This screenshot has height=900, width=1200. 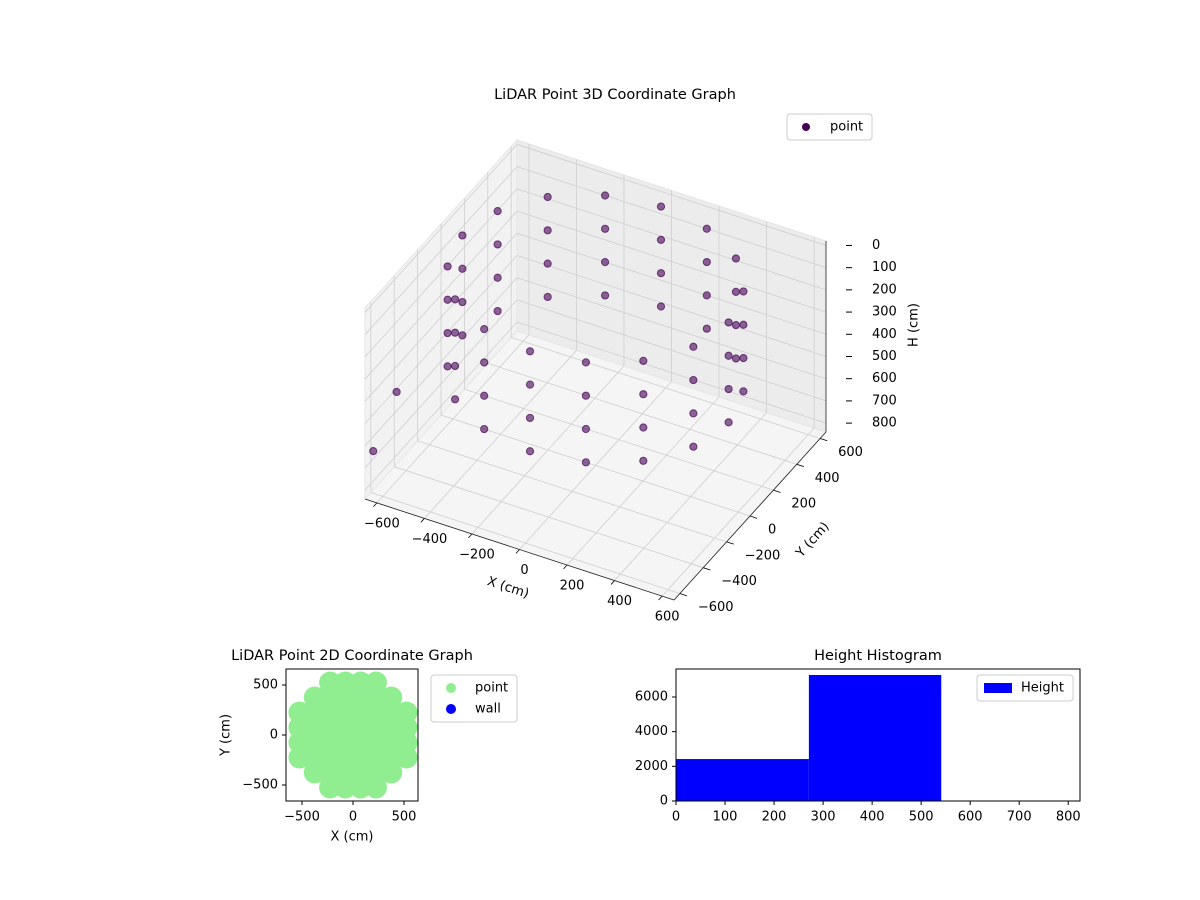 What do you see at coordinates (742, 780) in the screenshot?
I see `bar` at bounding box center [742, 780].